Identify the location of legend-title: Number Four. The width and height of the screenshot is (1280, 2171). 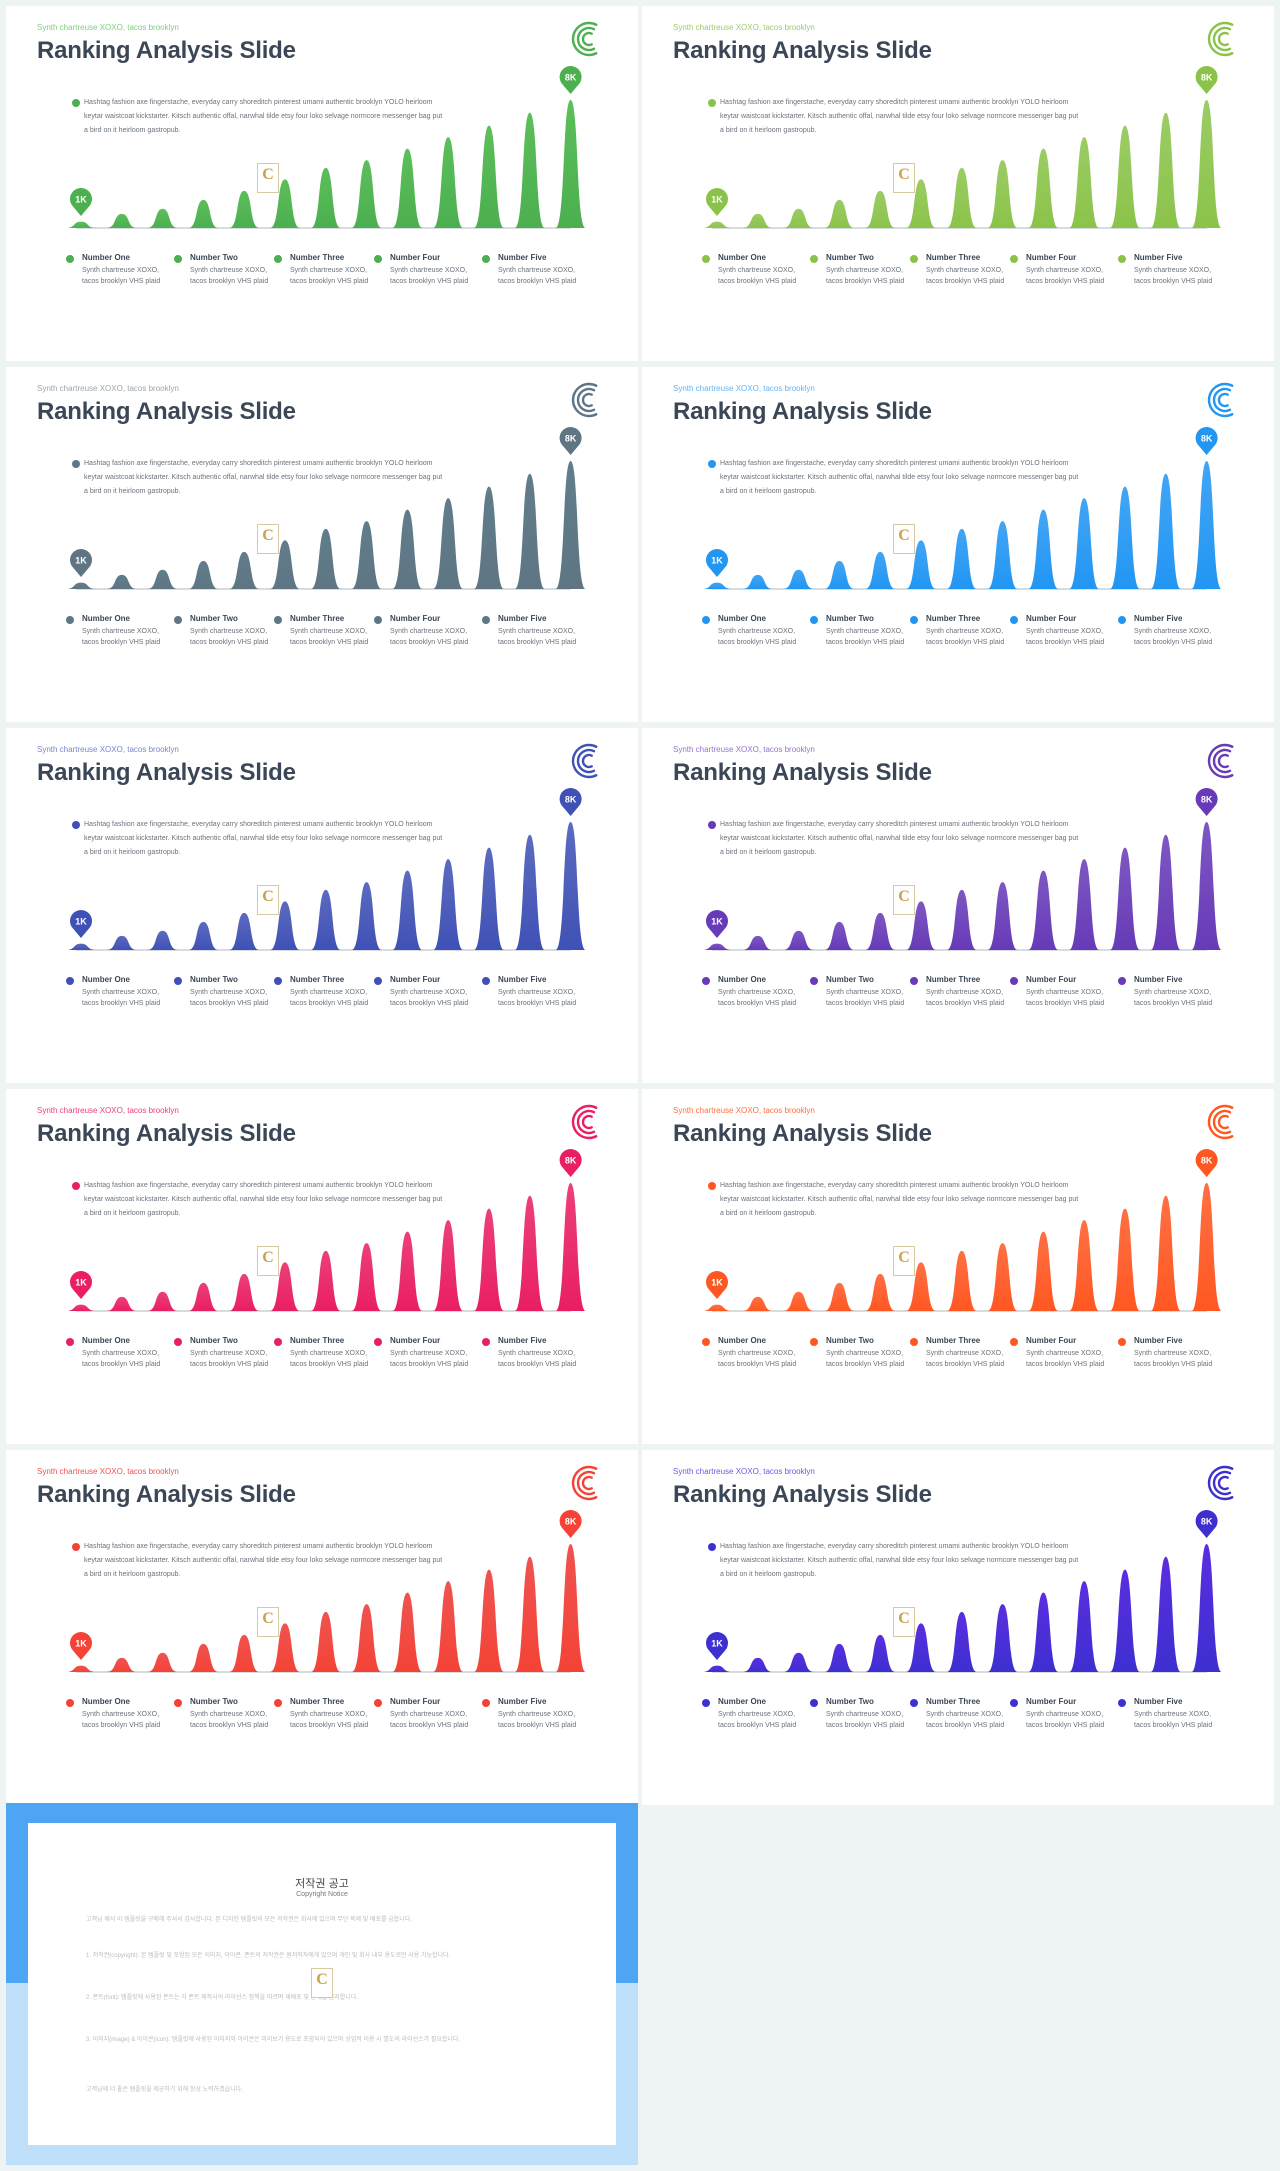
(415, 618).